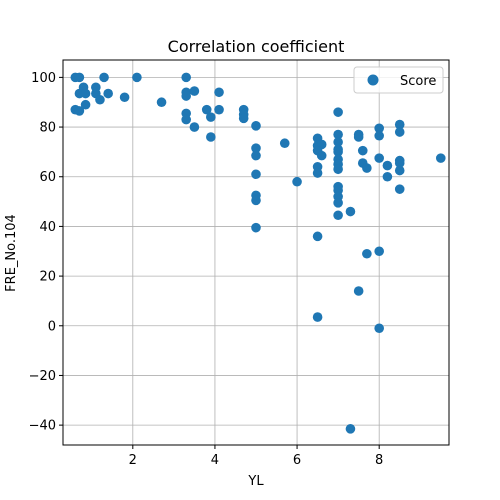 Image resolution: width=500 pixels, height=500 pixels. I want to click on y-tick-label: −40, so click(42, 426).